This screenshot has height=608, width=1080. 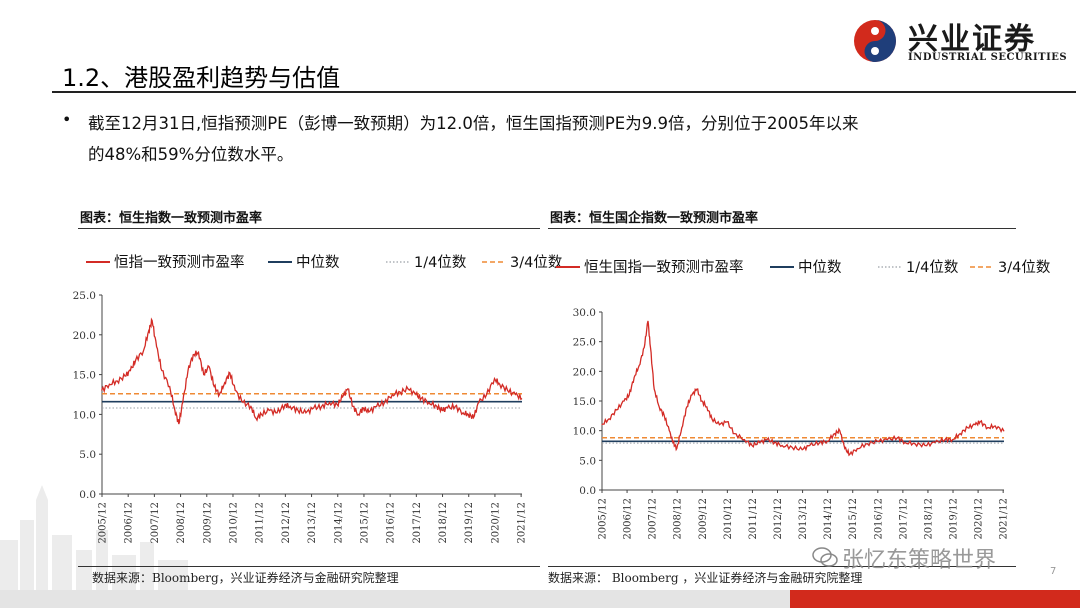 I want to click on footer-accent-bar, so click(x=935, y=599).